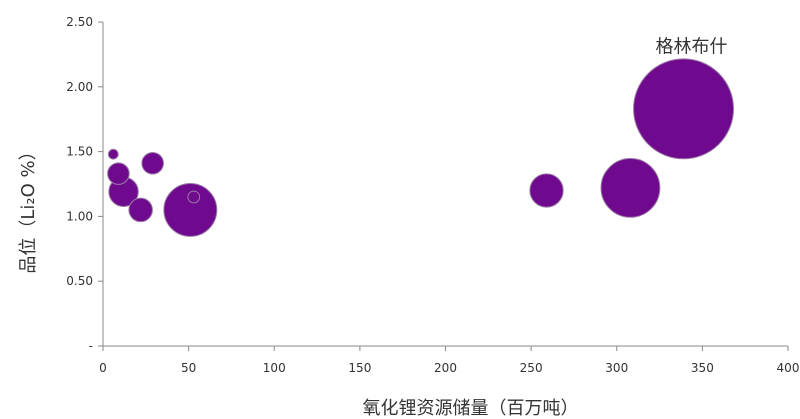 This screenshot has height=419, width=800. What do you see at coordinates (79, 281) in the screenshot?
I see `y-tick-label: 0.50` at bounding box center [79, 281].